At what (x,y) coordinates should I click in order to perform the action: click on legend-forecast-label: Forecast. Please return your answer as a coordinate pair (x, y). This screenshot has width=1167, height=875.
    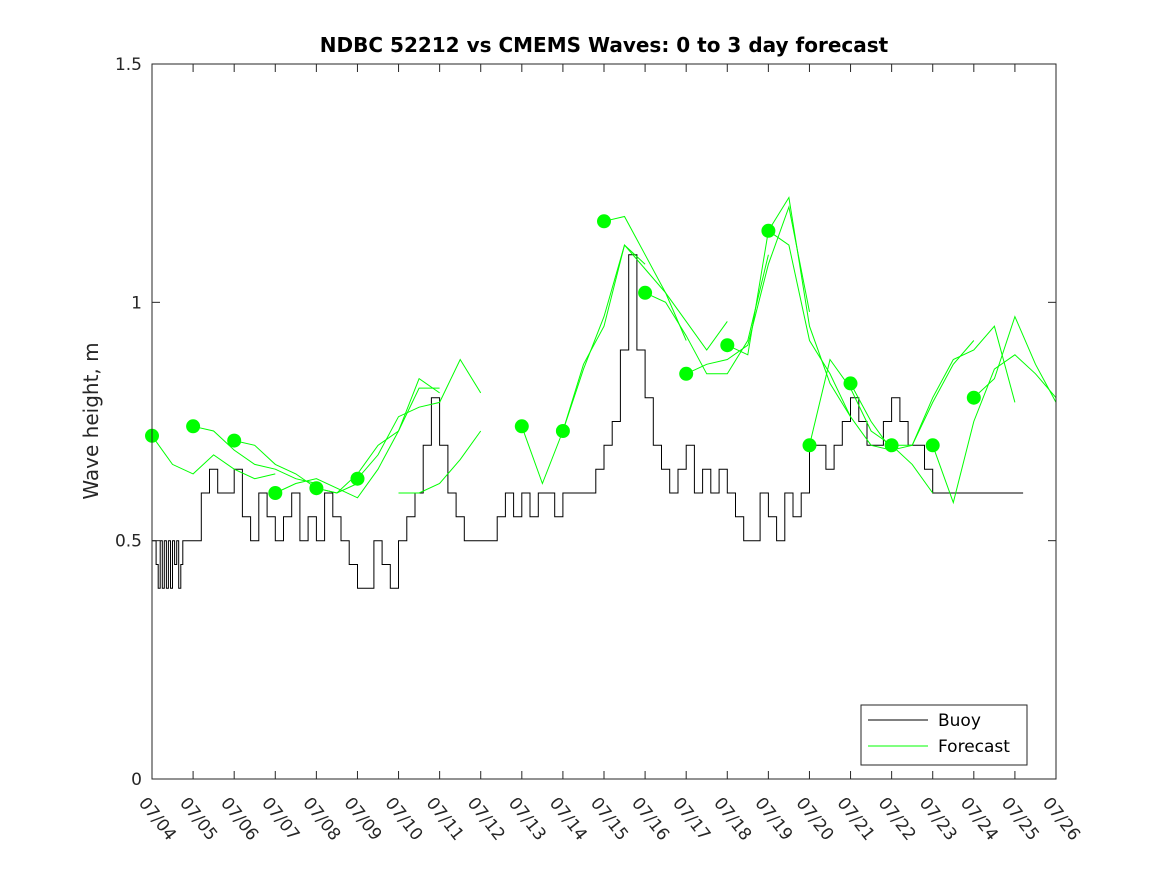
    Looking at the image, I should click on (974, 747).